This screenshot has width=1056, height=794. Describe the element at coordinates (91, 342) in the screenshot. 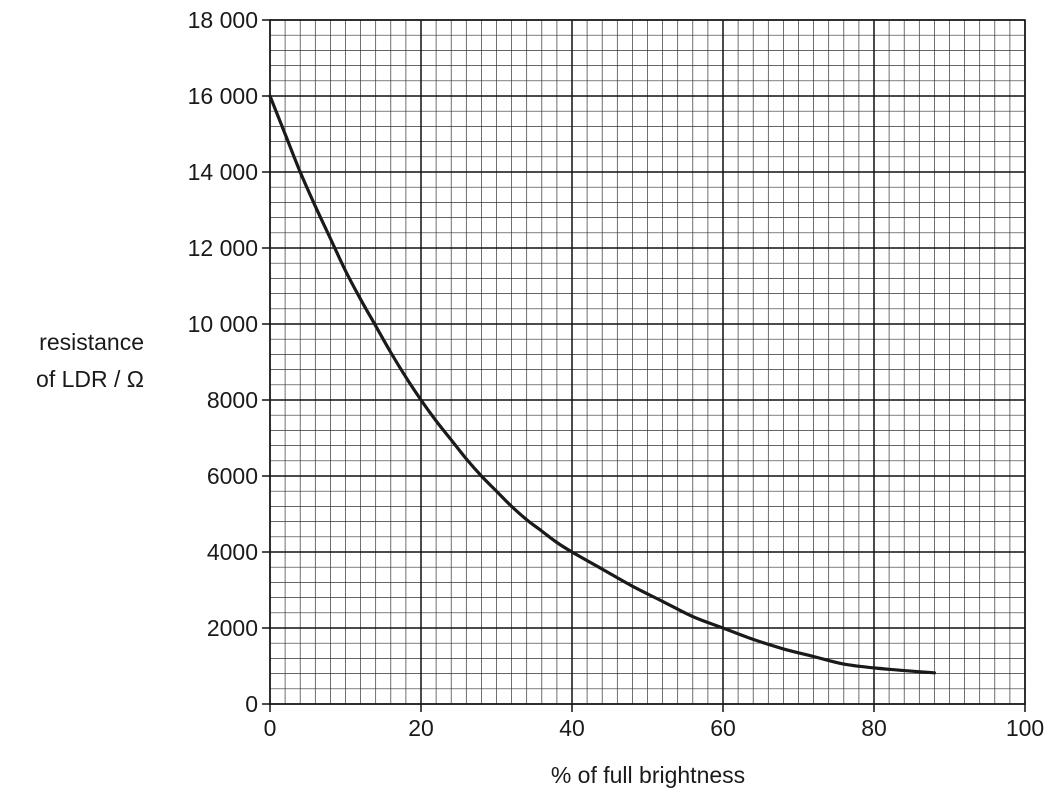

I see `y-axis-title-line-1: resistance` at that location.